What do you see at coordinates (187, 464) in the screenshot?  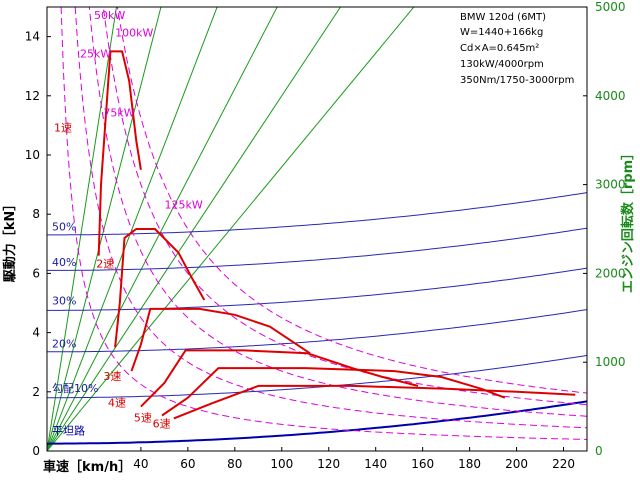 I see `x-tick-label-60: 60` at bounding box center [187, 464].